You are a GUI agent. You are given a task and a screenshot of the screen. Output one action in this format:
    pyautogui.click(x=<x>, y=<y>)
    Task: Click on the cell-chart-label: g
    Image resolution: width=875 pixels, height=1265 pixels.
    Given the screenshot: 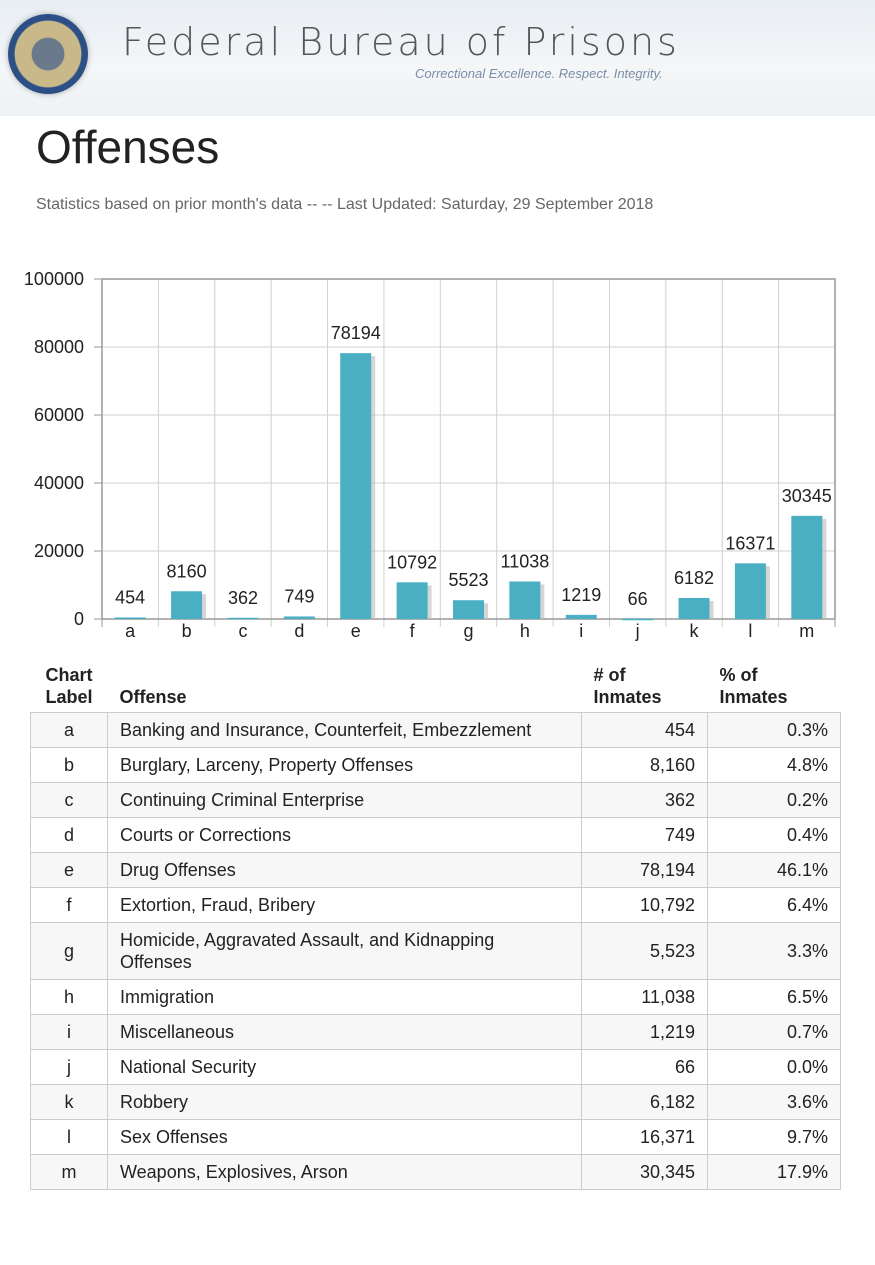 What is the action you would take?
    pyautogui.click(x=69, y=951)
    